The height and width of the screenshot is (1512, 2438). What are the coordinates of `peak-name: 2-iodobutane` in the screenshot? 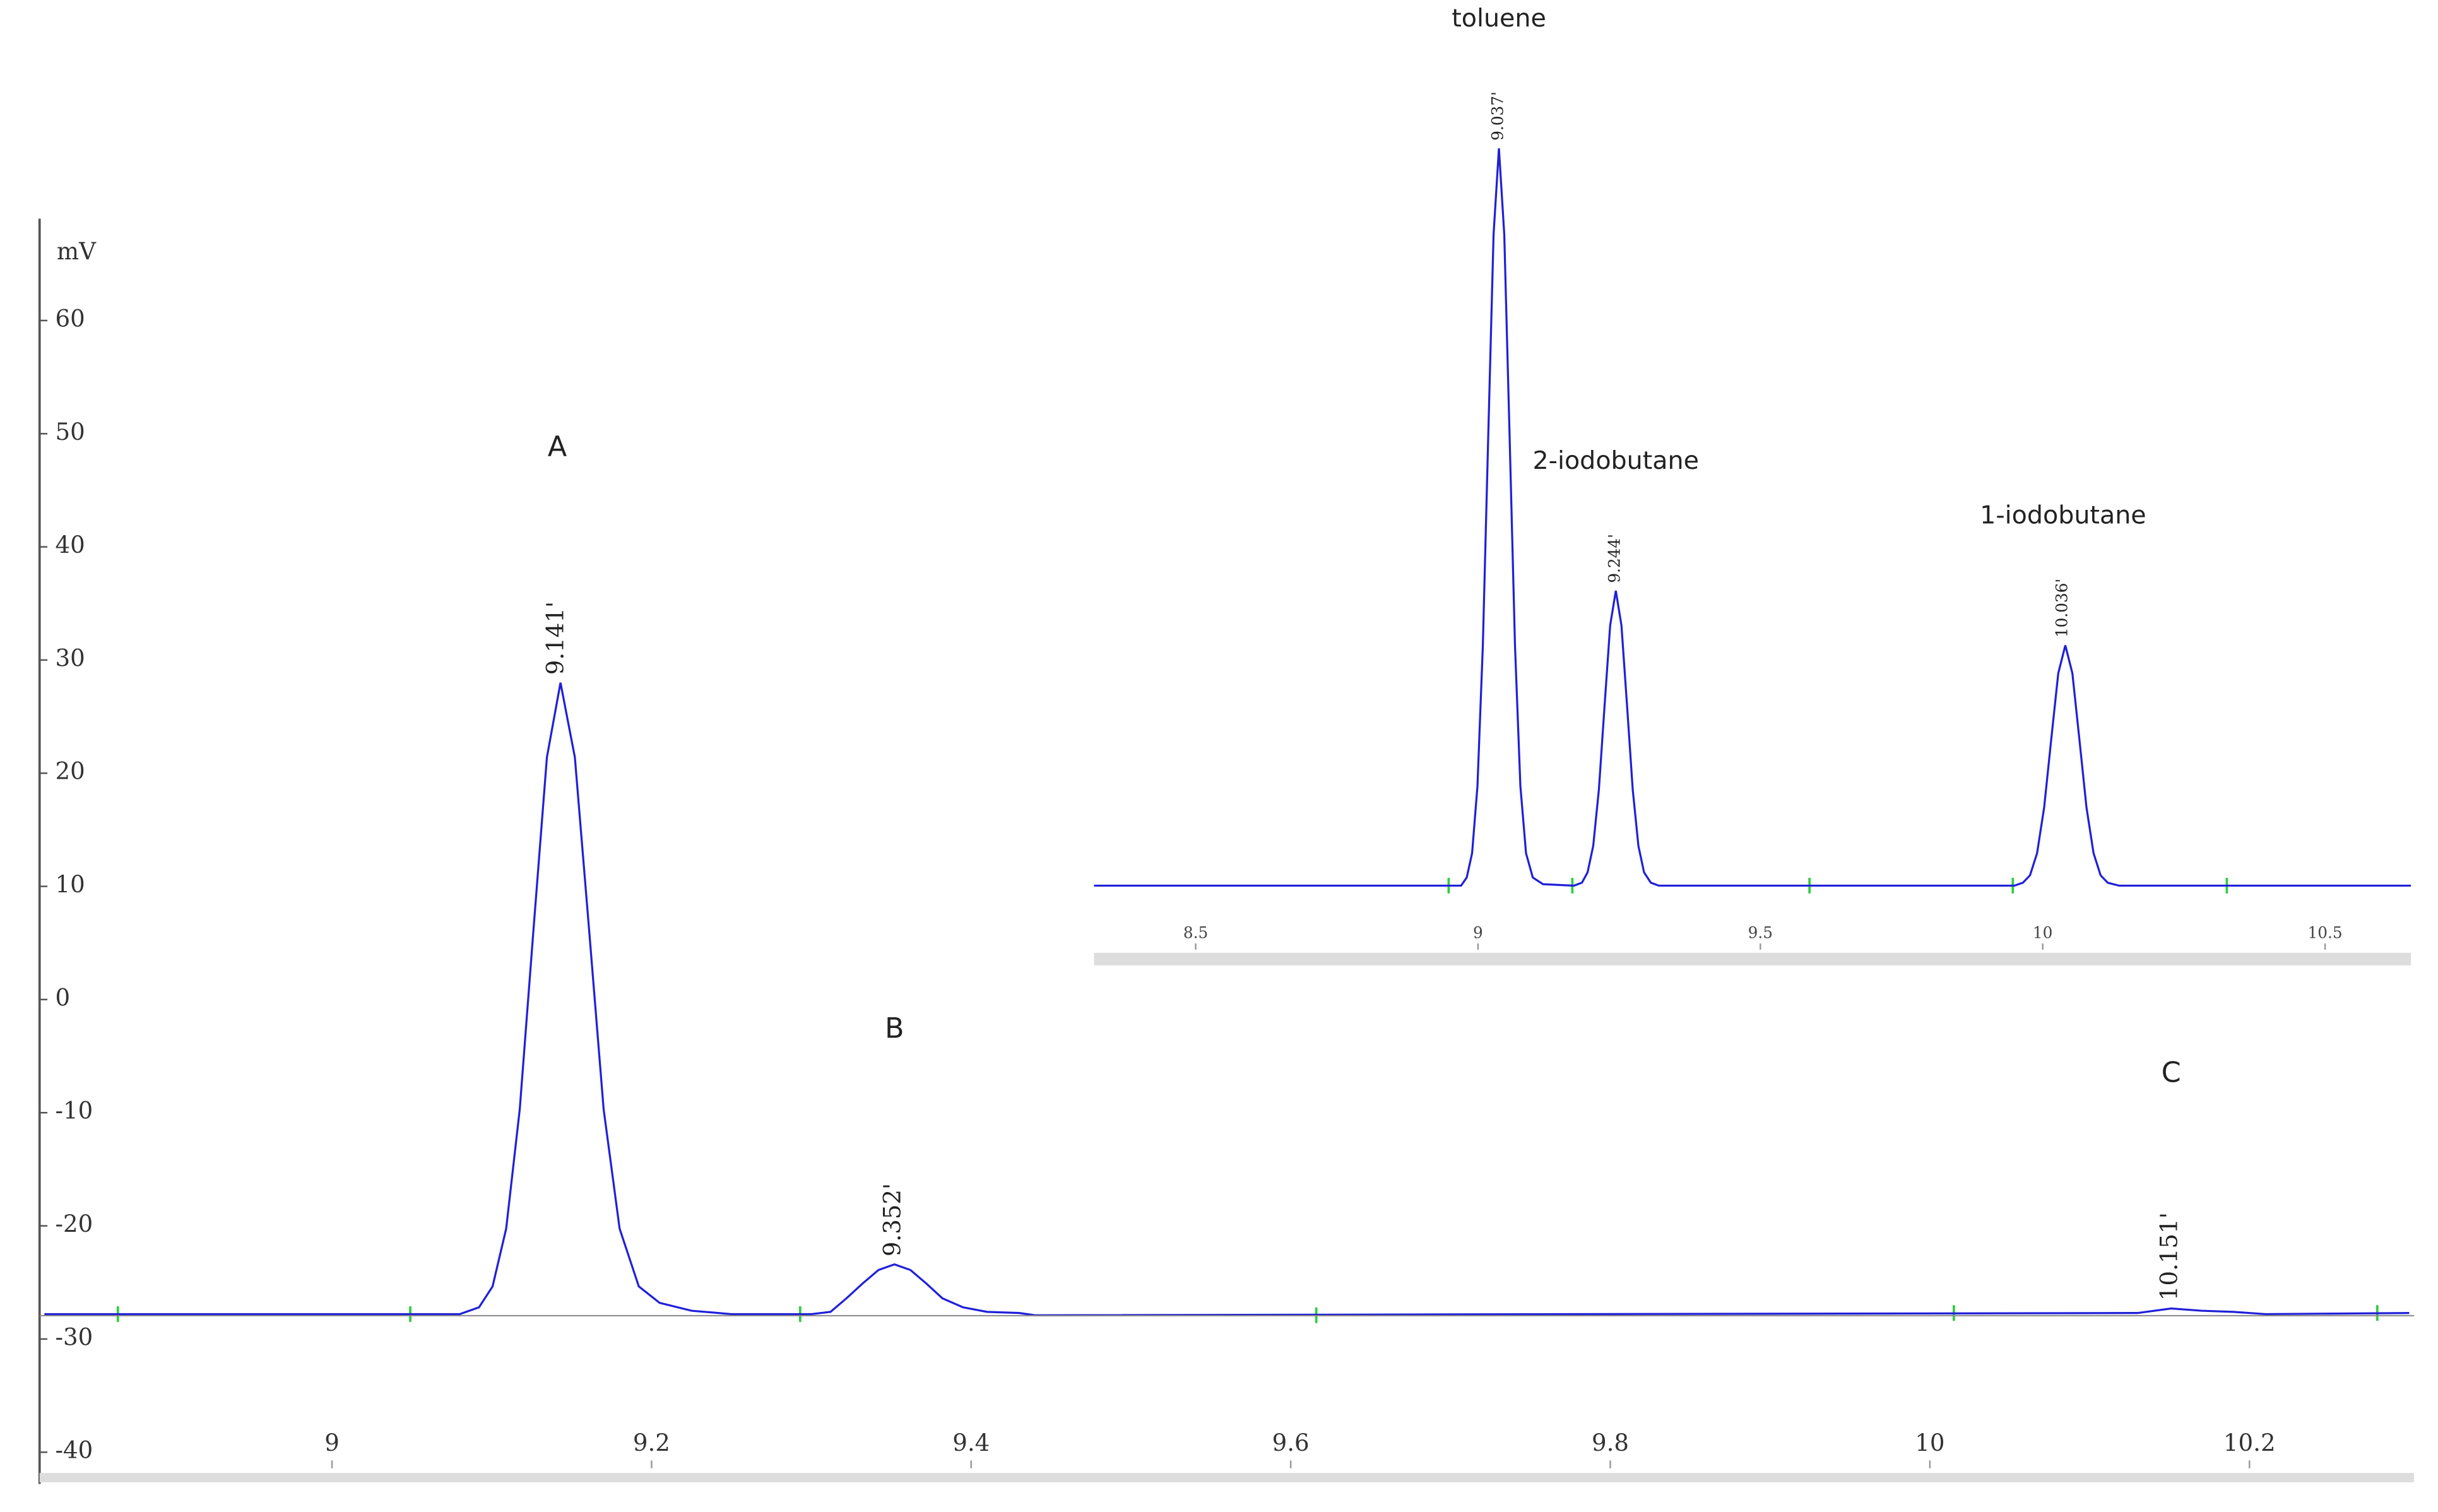 It's located at (1615, 460).